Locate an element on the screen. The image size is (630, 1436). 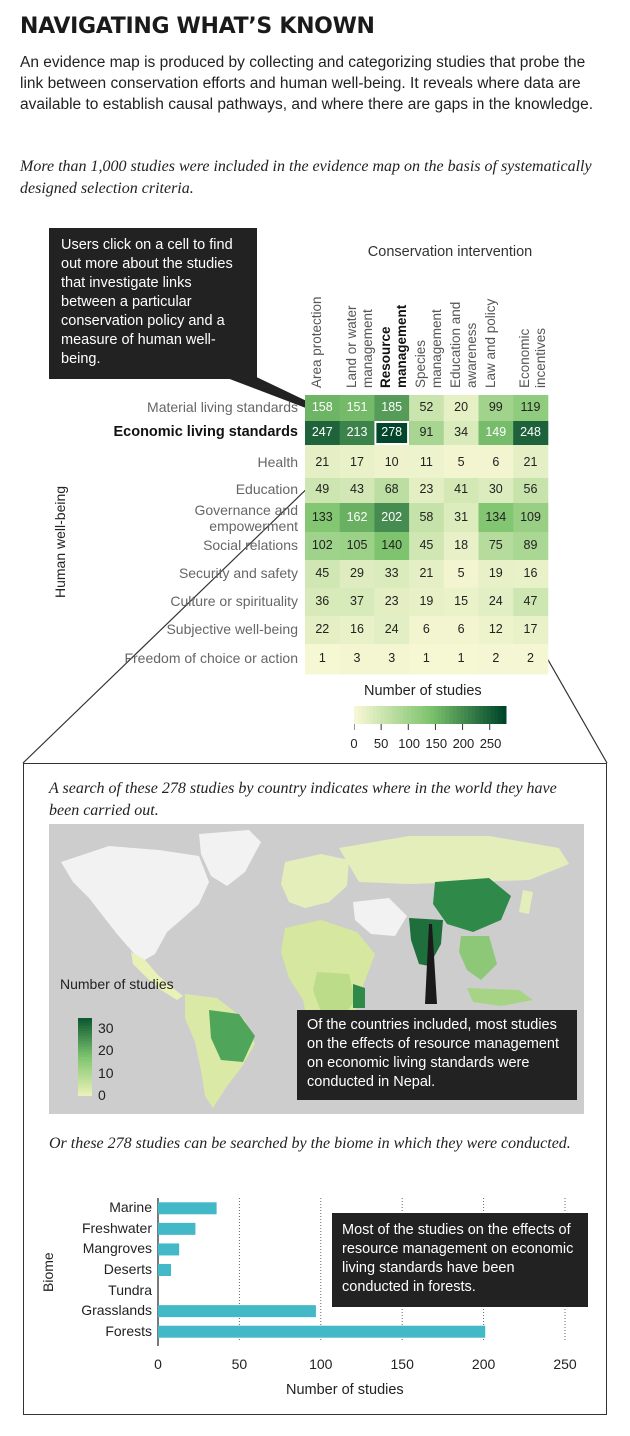
legend-tick-label: 100 is located at coordinates (409, 743).